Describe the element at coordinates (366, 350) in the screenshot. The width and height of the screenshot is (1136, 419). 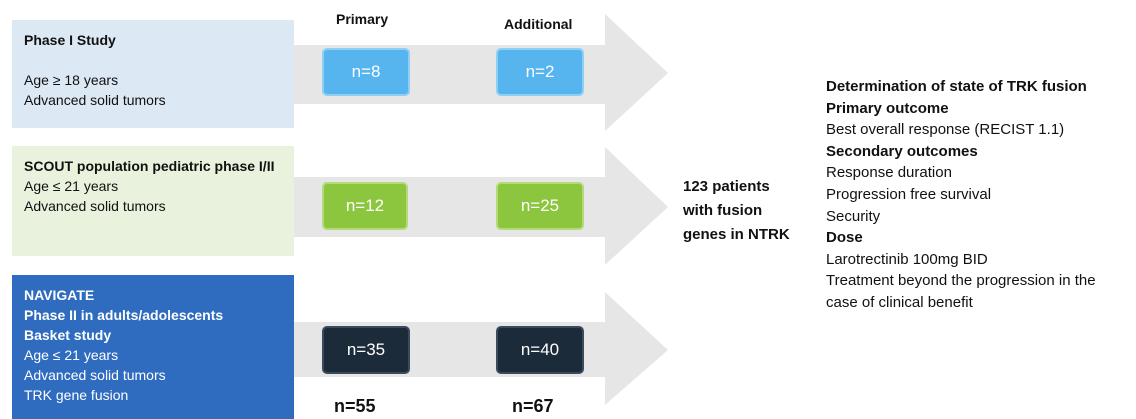
I see `navigate-primary-n: n=35` at that location.